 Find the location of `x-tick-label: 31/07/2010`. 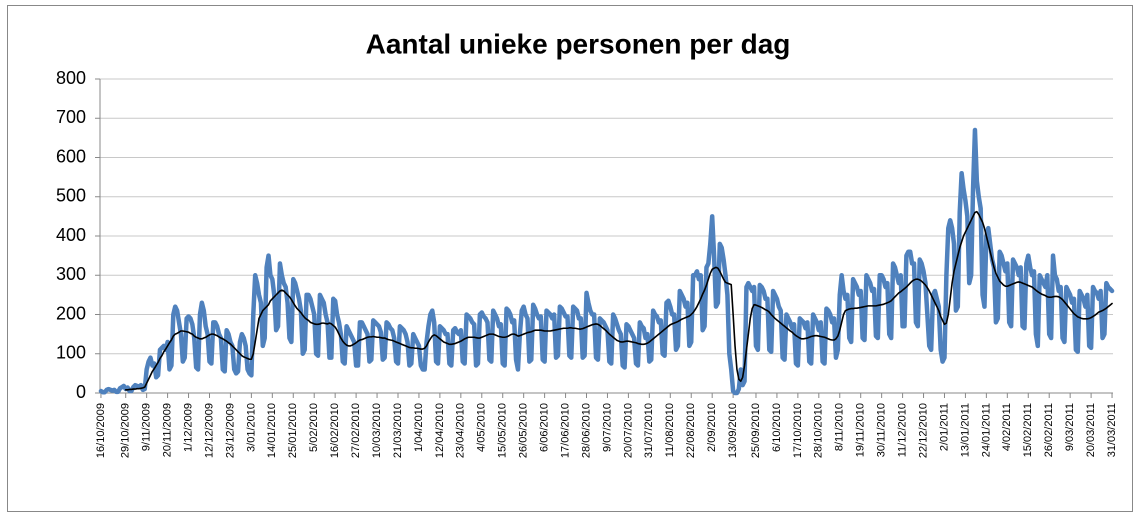

x-tick-label: 31/07/2010 is located at coordinates (649, 430).